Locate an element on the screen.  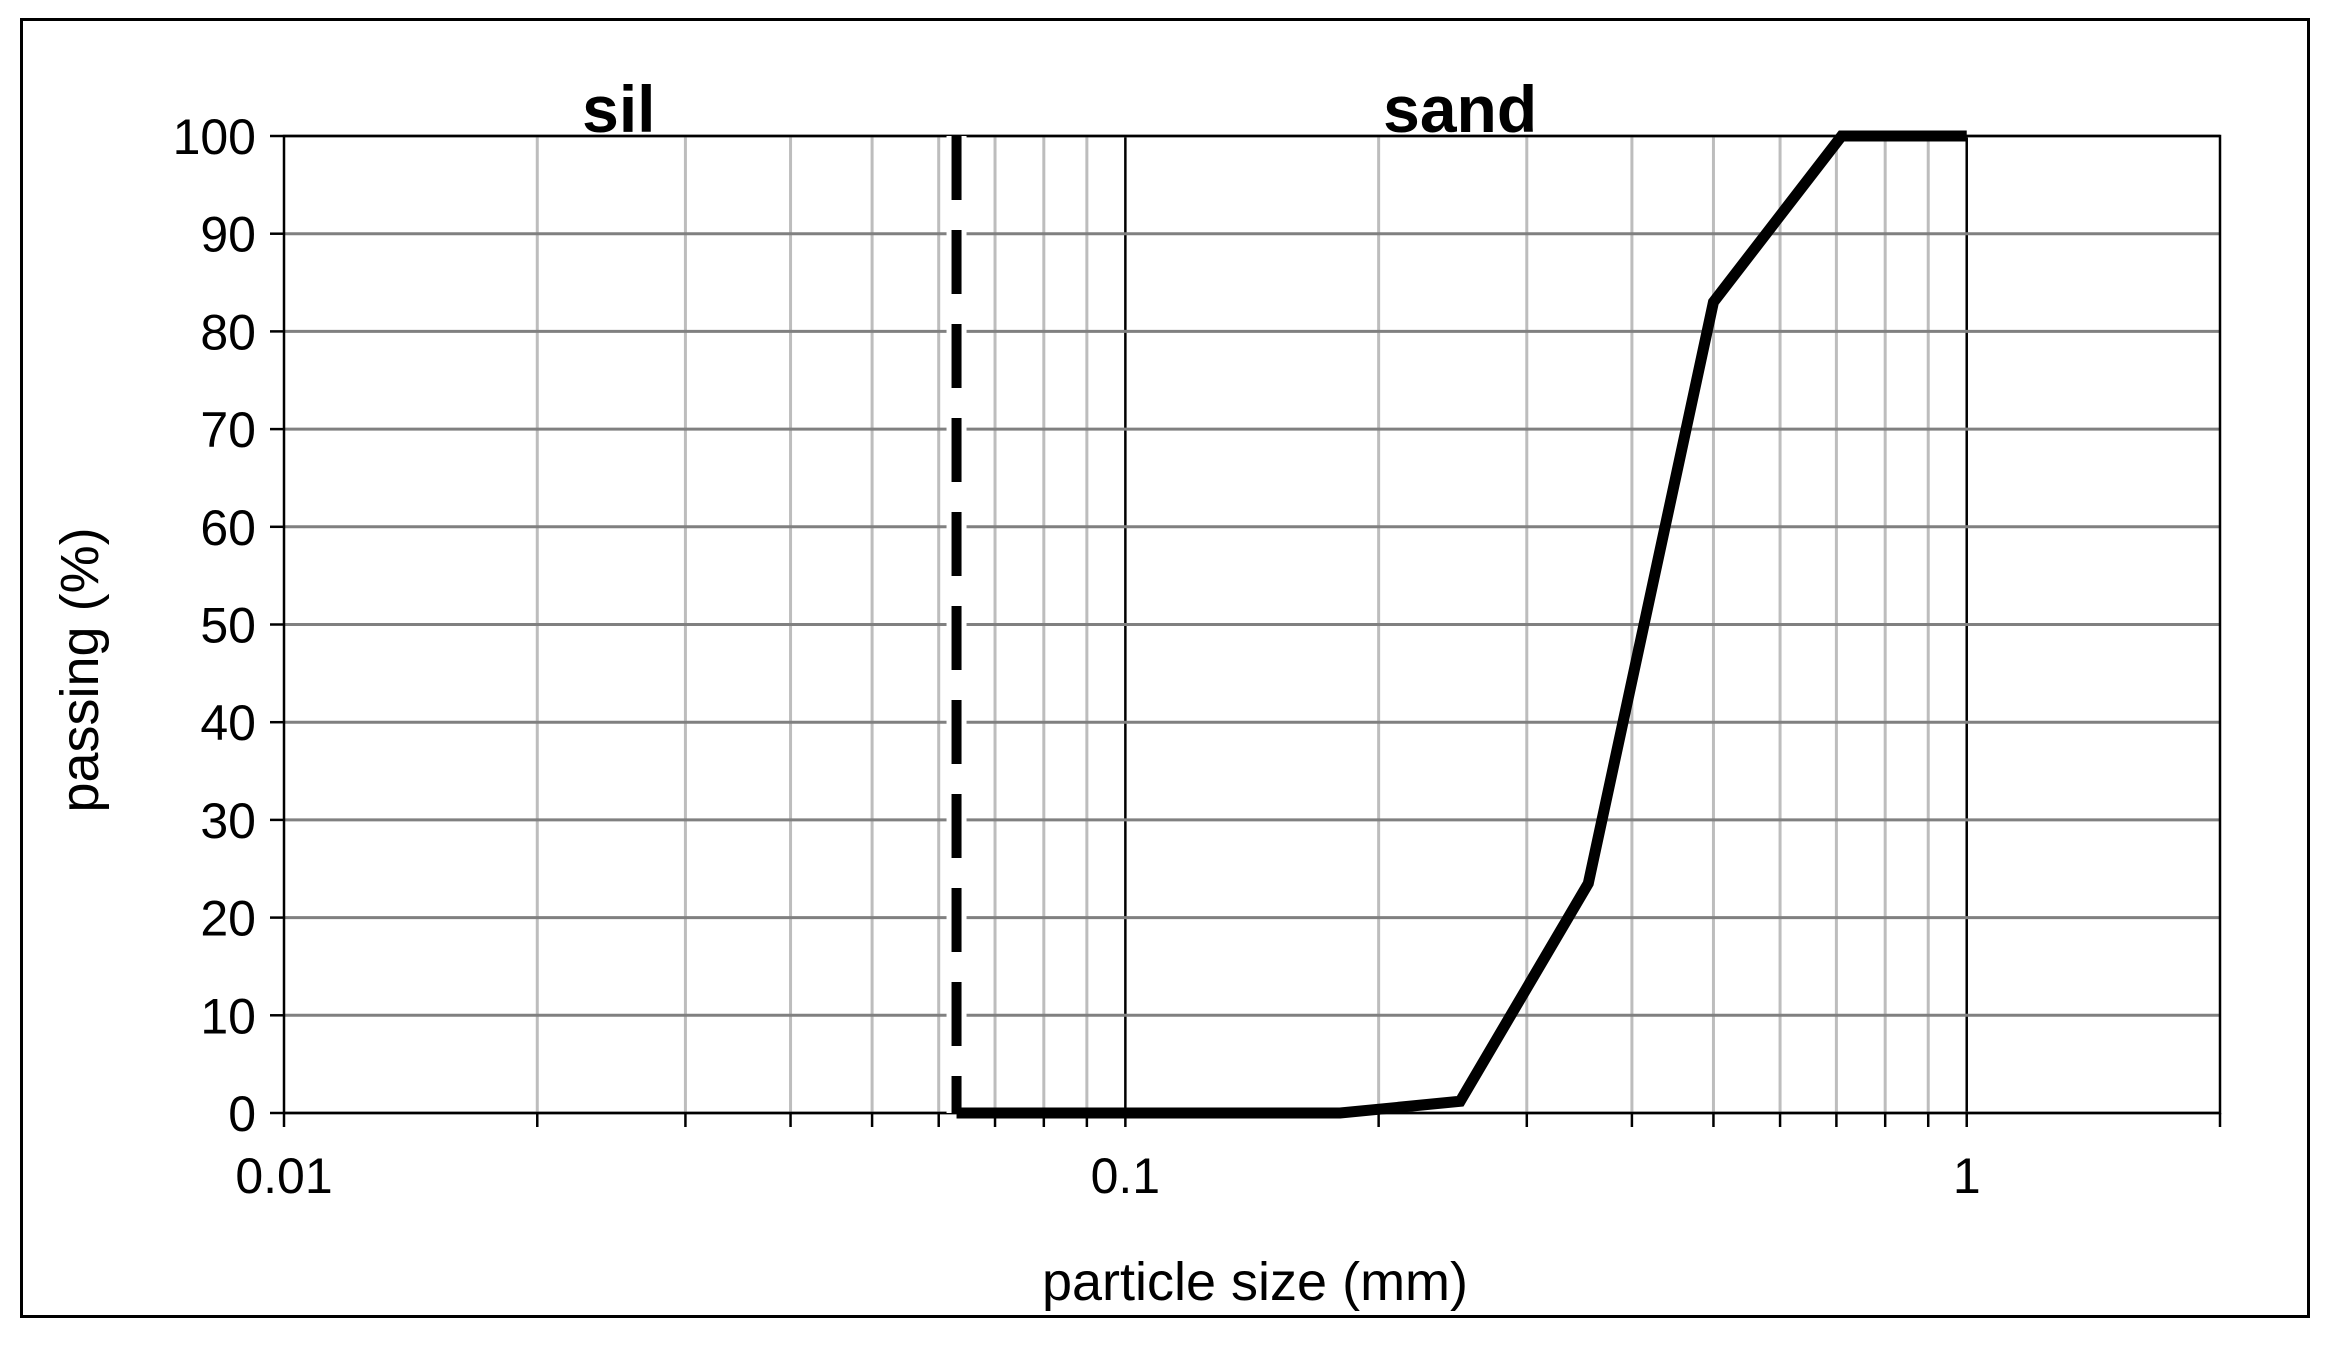
y-tick-label: 20 is located at coordinates (228, 919).